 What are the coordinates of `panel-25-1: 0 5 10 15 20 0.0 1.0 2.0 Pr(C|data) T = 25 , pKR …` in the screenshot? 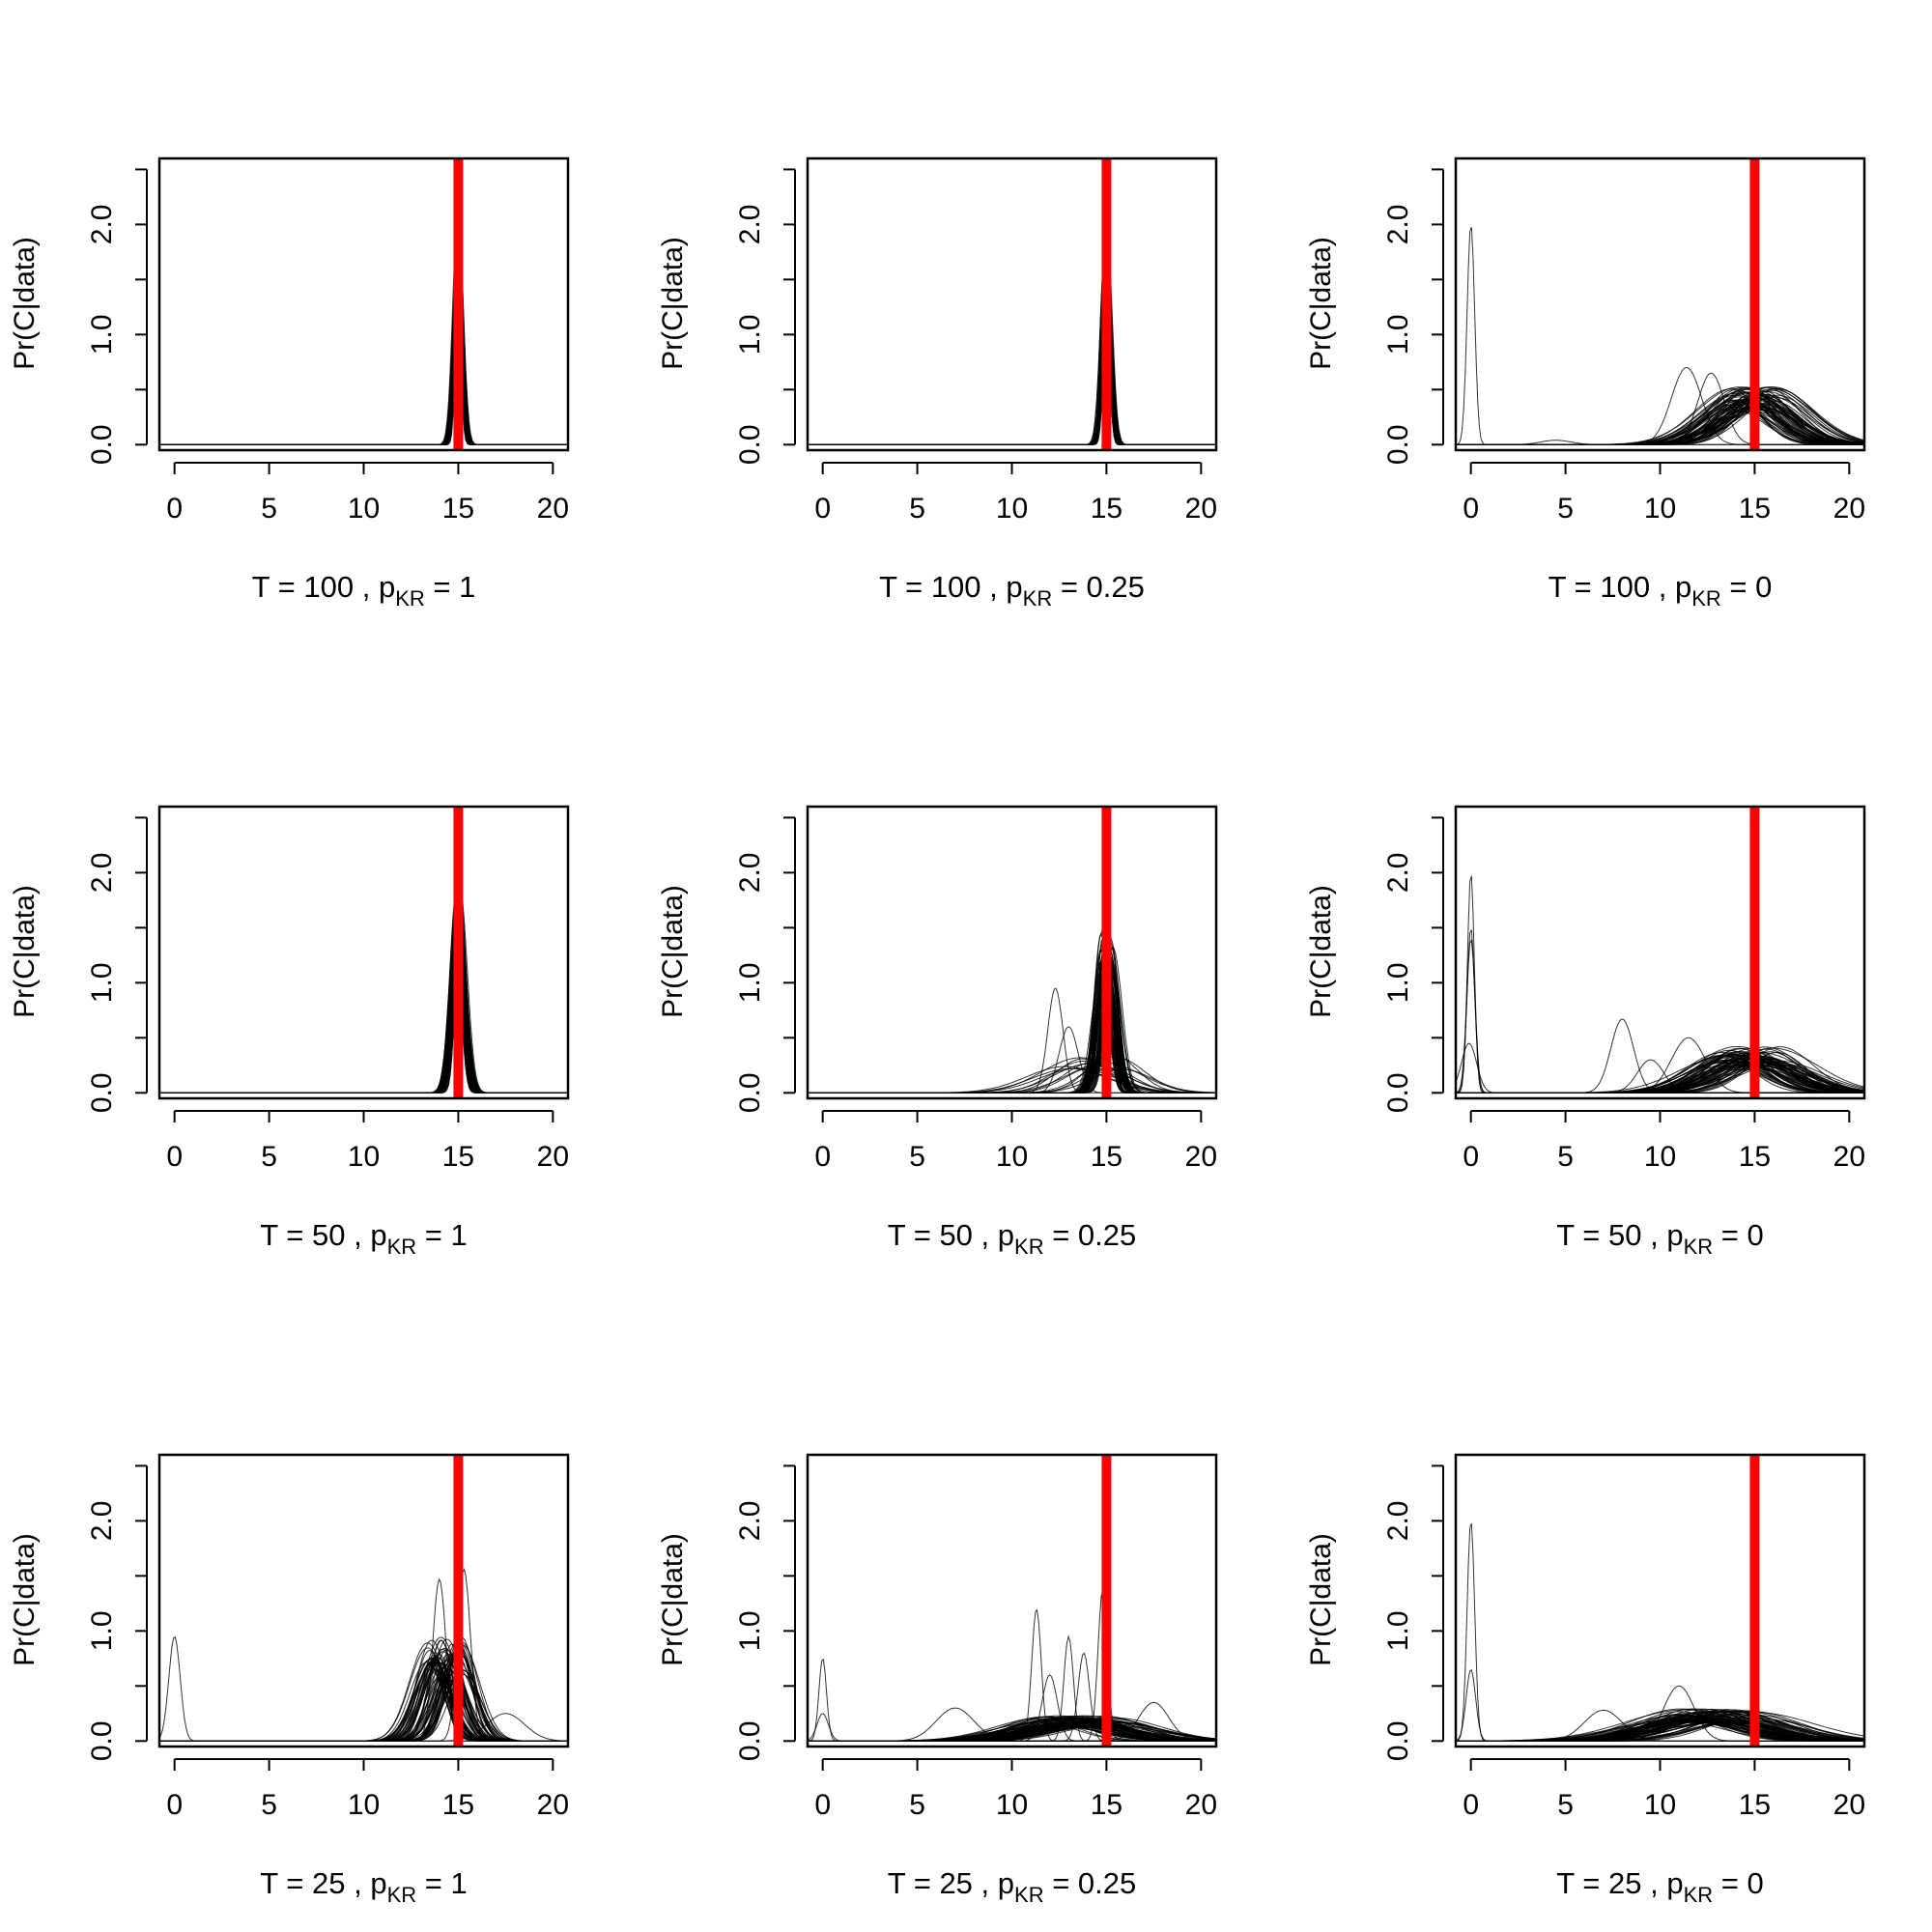 It's located at (289, 1680).